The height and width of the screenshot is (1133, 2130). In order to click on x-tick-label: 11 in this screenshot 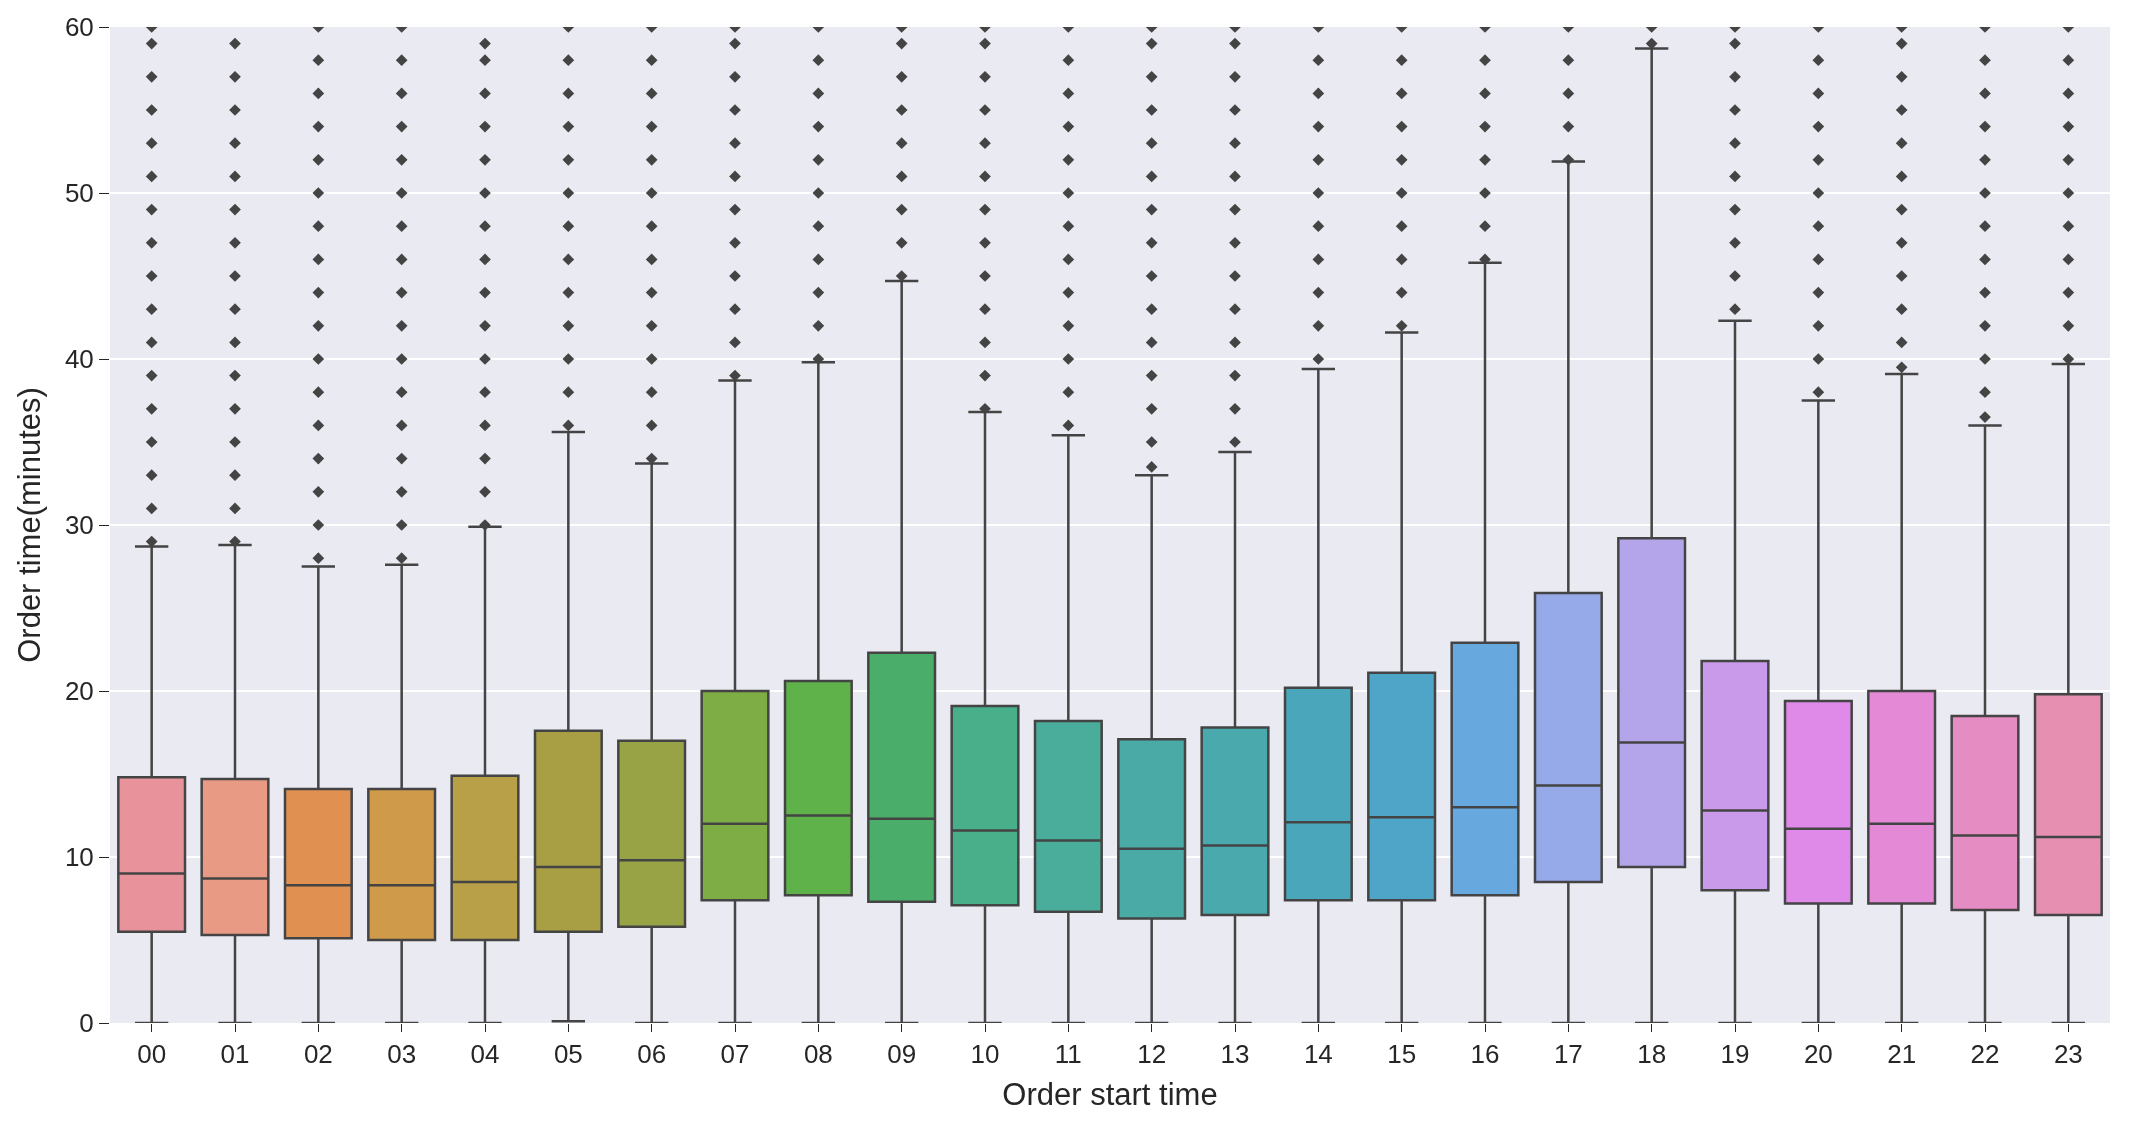, I will do `click(1068, 1054)`.